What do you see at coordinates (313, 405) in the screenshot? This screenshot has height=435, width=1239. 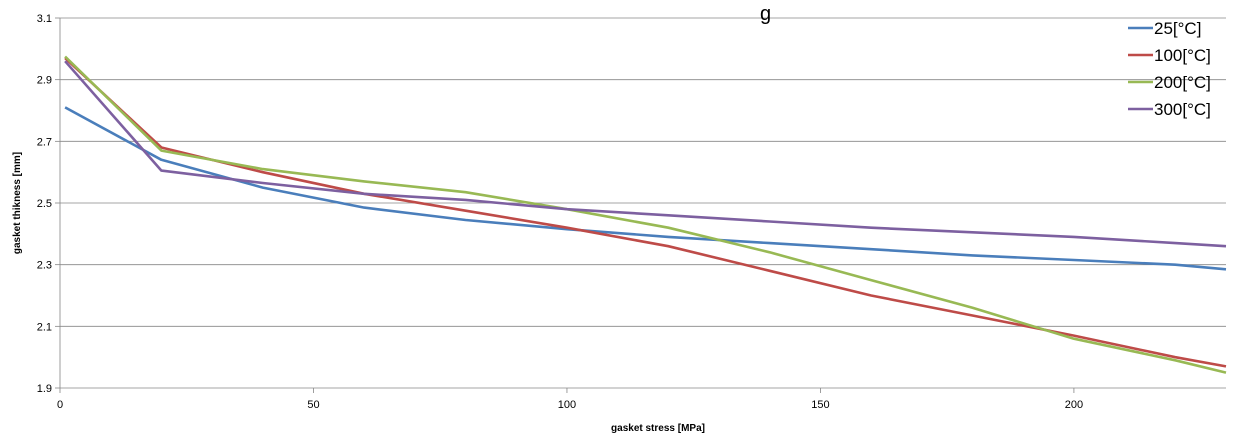 I see `x-tick-label: 50` at bounding box center [313, 405].